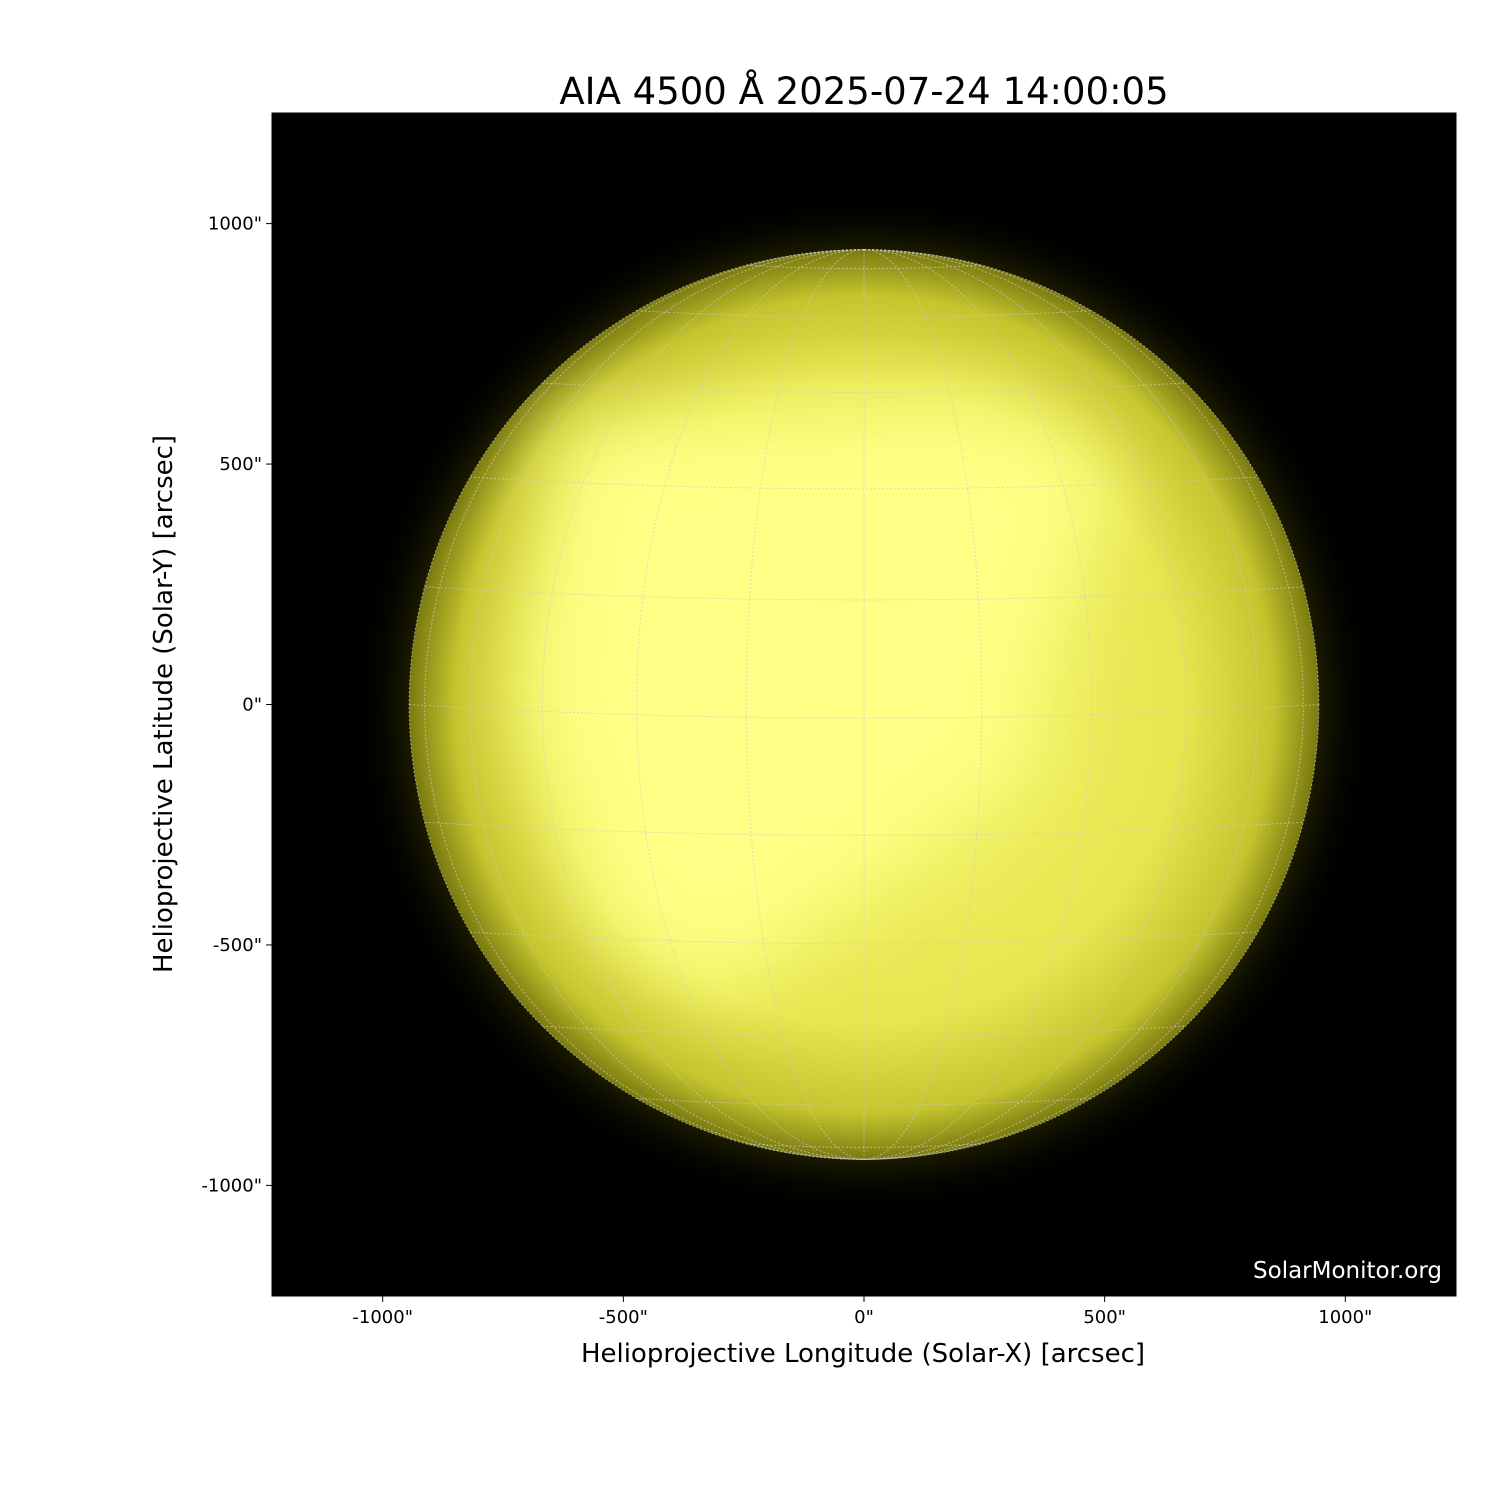 The width and height of the screenshot is (1500, 1500). I want to click on watermark: SolarMonitor.org, so click(1347, 1271).